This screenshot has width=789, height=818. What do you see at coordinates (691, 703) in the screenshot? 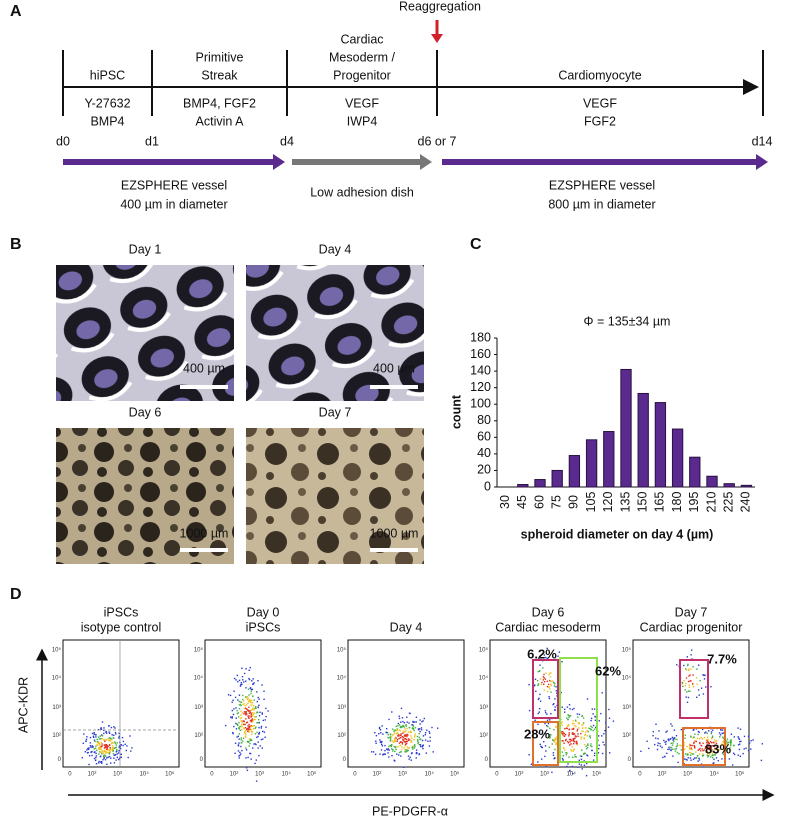
I see `plot-frame` at bounding box center [691, 703].